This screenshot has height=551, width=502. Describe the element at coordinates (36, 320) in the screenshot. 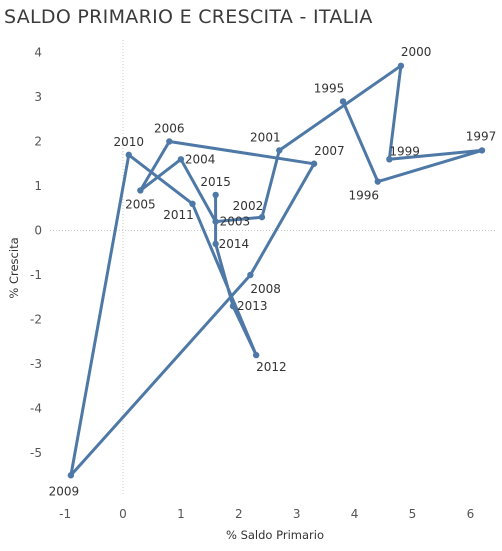

I see `y-tick-label: -2` at that location.